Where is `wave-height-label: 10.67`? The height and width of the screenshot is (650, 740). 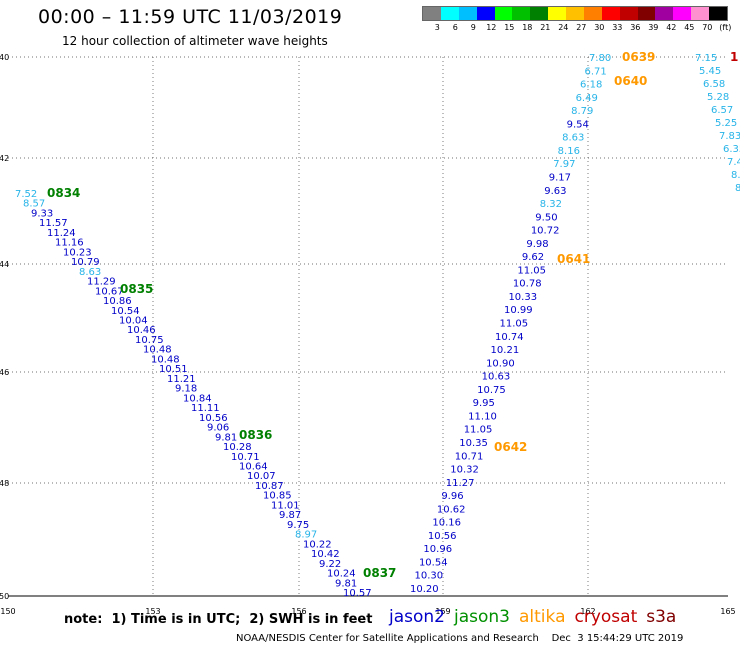 wave-height-label: 10.67 is located at coordinates (109, 291).